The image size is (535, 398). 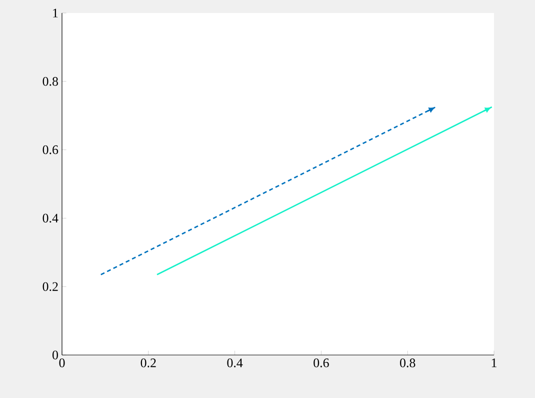 I want to click on y-tick-label: 0.6, so click(x=50, y=149).